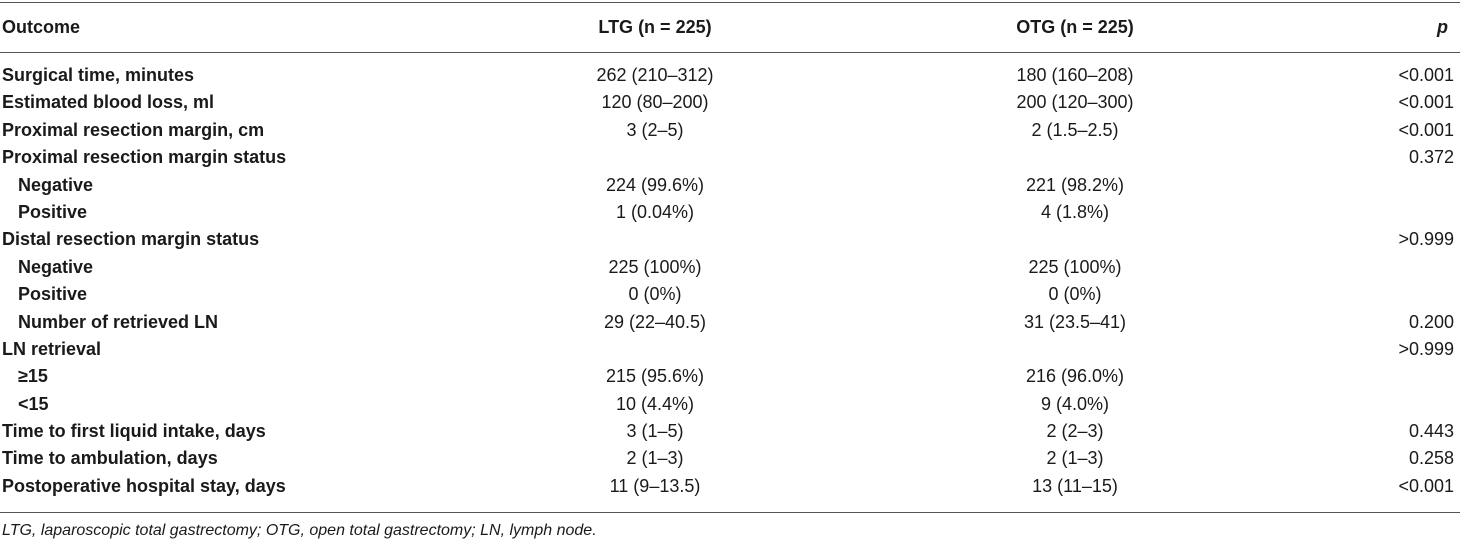 The width and height of the screenshot is (1460, 543). I want to click on row-label: Time to first liquid intake, days, so click(134, 431).